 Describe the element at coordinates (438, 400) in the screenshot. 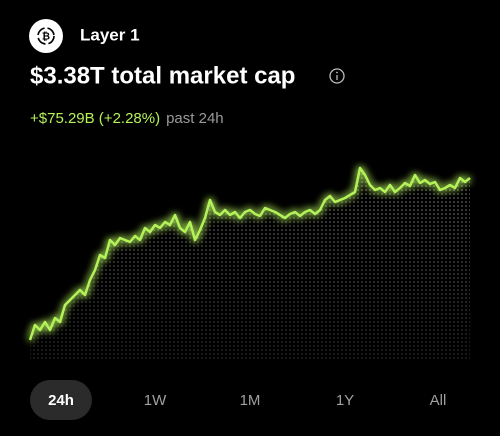

I see `timeframe-tab: All` at that location.